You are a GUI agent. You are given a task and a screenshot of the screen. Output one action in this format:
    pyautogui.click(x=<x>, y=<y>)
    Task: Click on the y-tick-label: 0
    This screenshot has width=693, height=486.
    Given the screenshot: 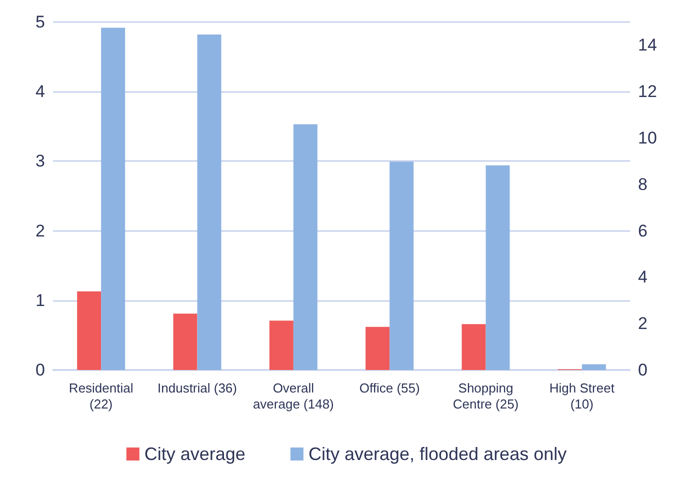 What is the action you would take?
    pyautogui.click(x=40, y=370)
    